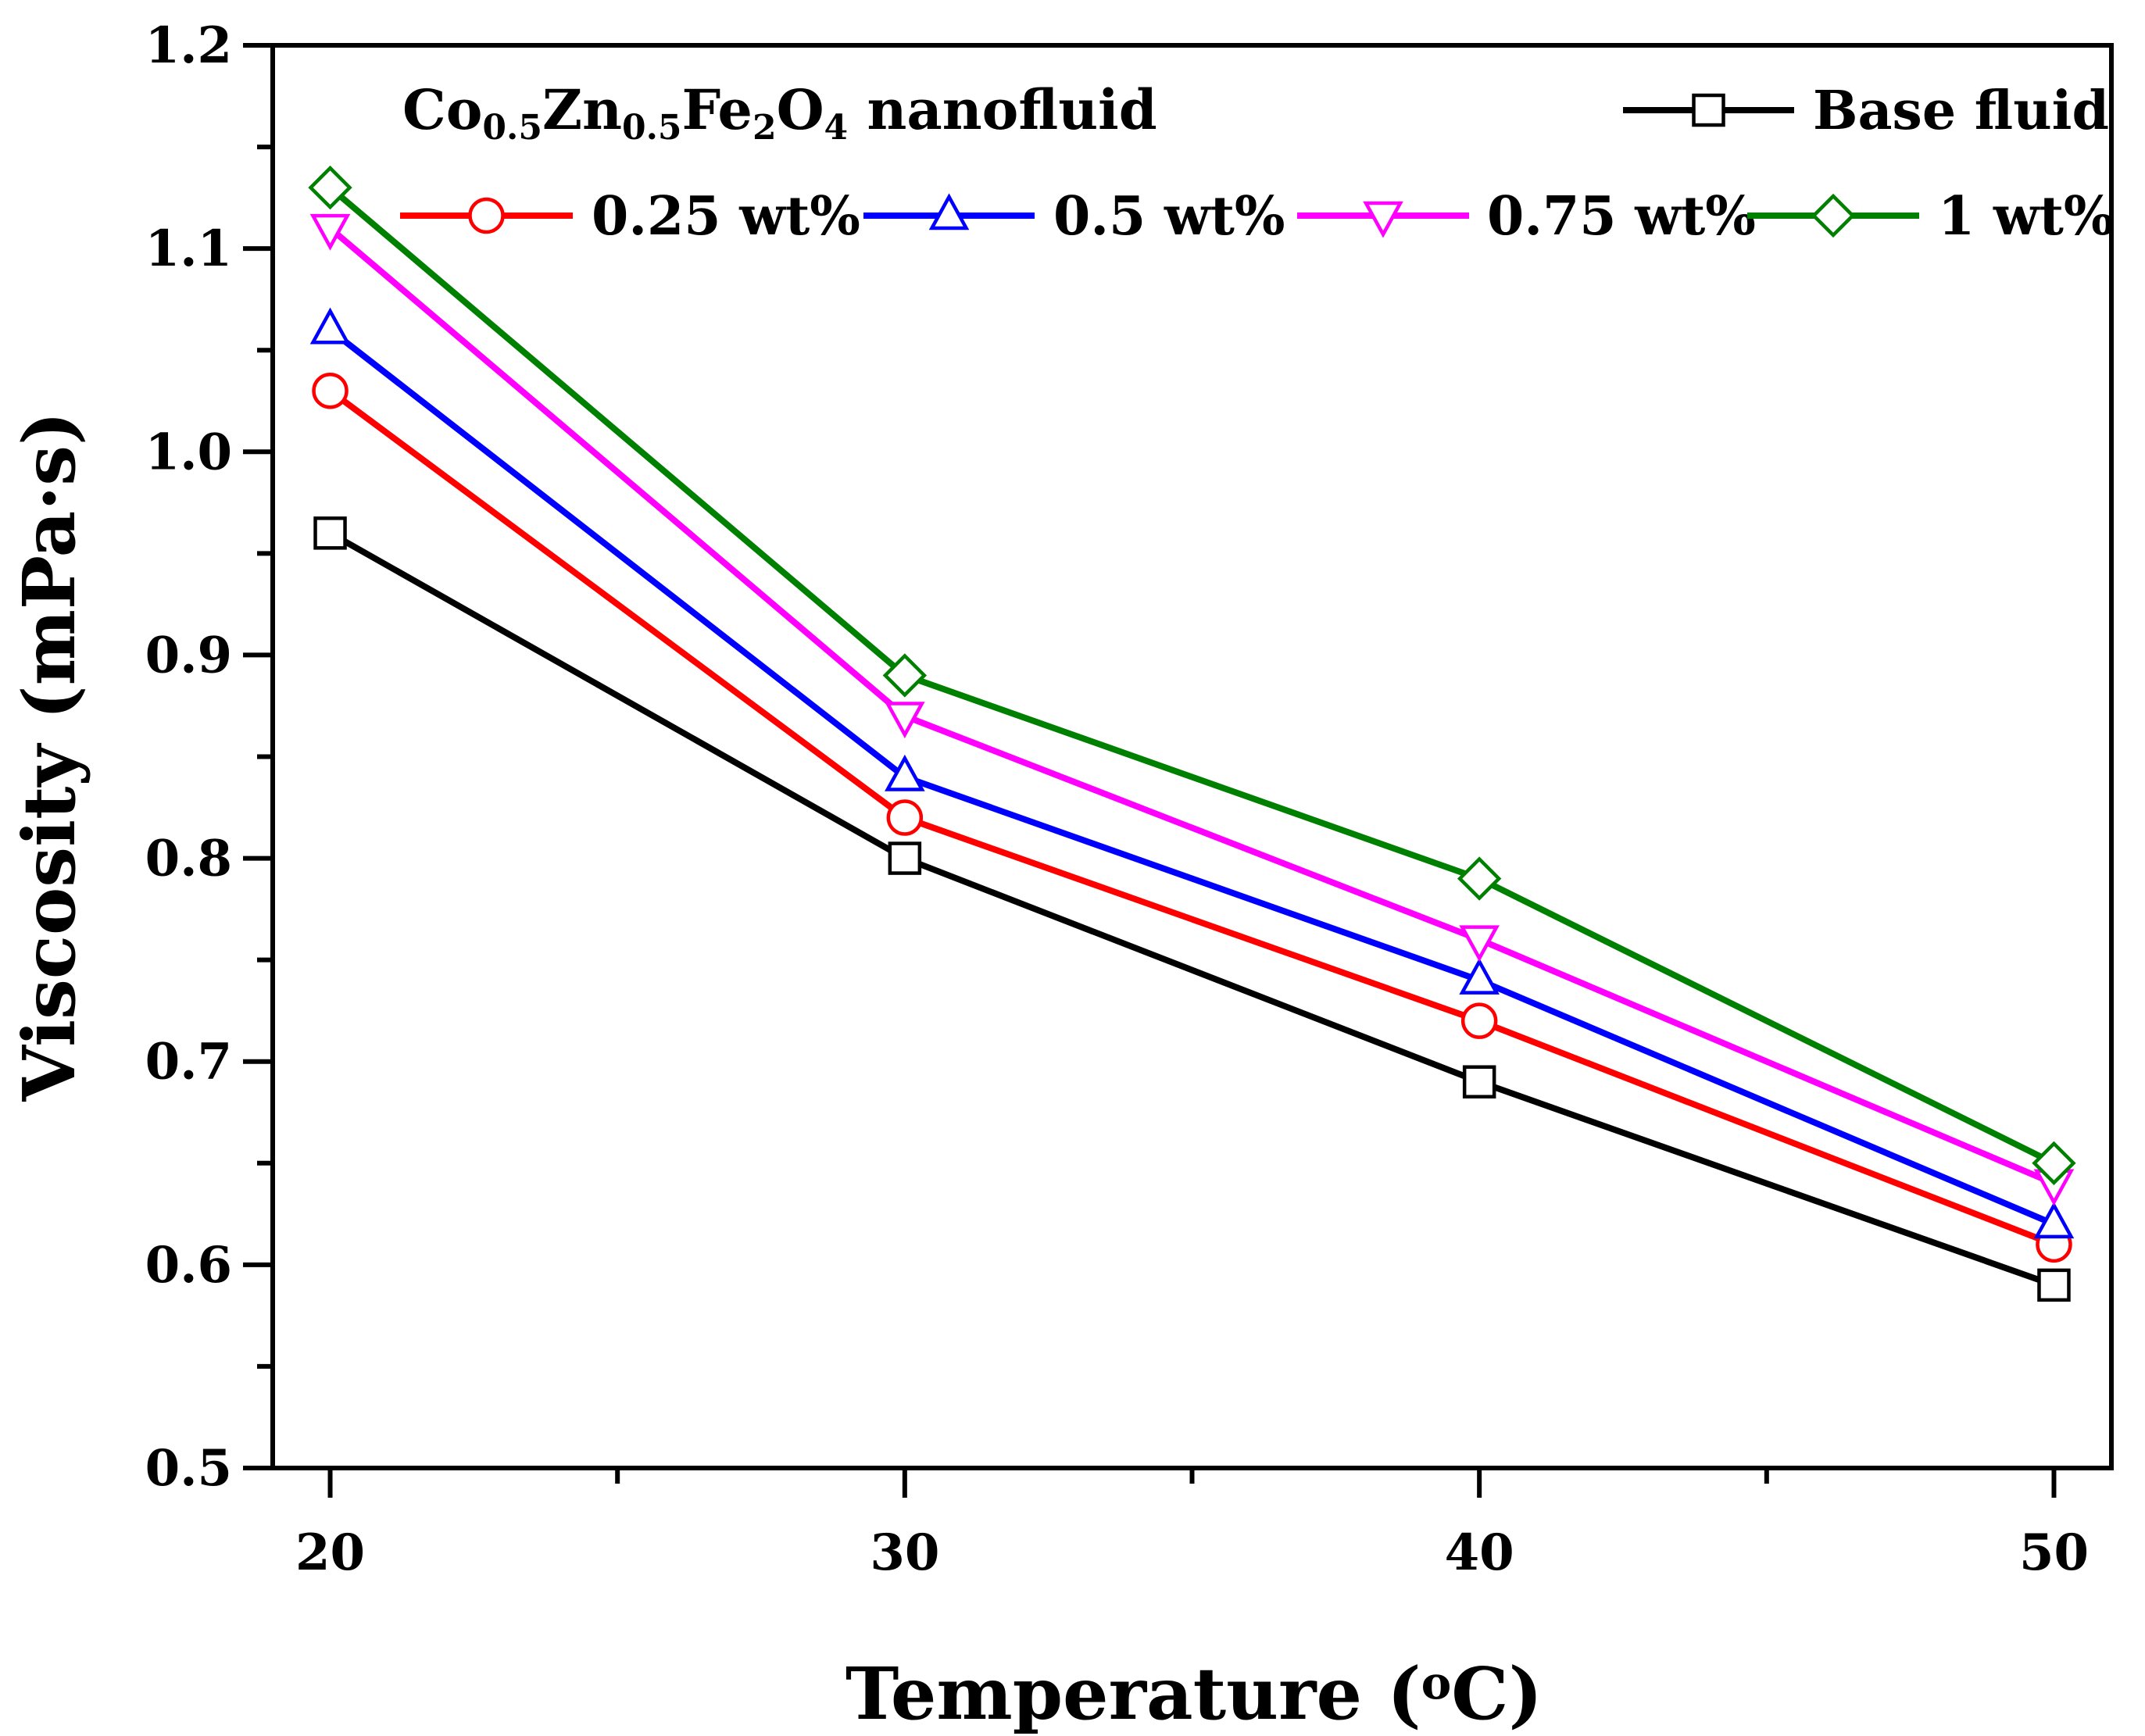 The height and width of the screenshot is (1736, 2145). What do you see at coordinates (188, 655) in the screenshot?
I see `y-tick-label: 0.9` at bounding box center [188, 655].